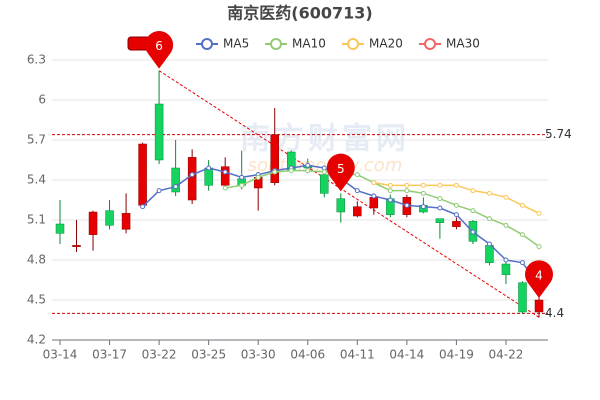 Image resolution: width=600 pixels, height=400 pixels. I want to click on watermark: 南方财富网, so click(325, 139).